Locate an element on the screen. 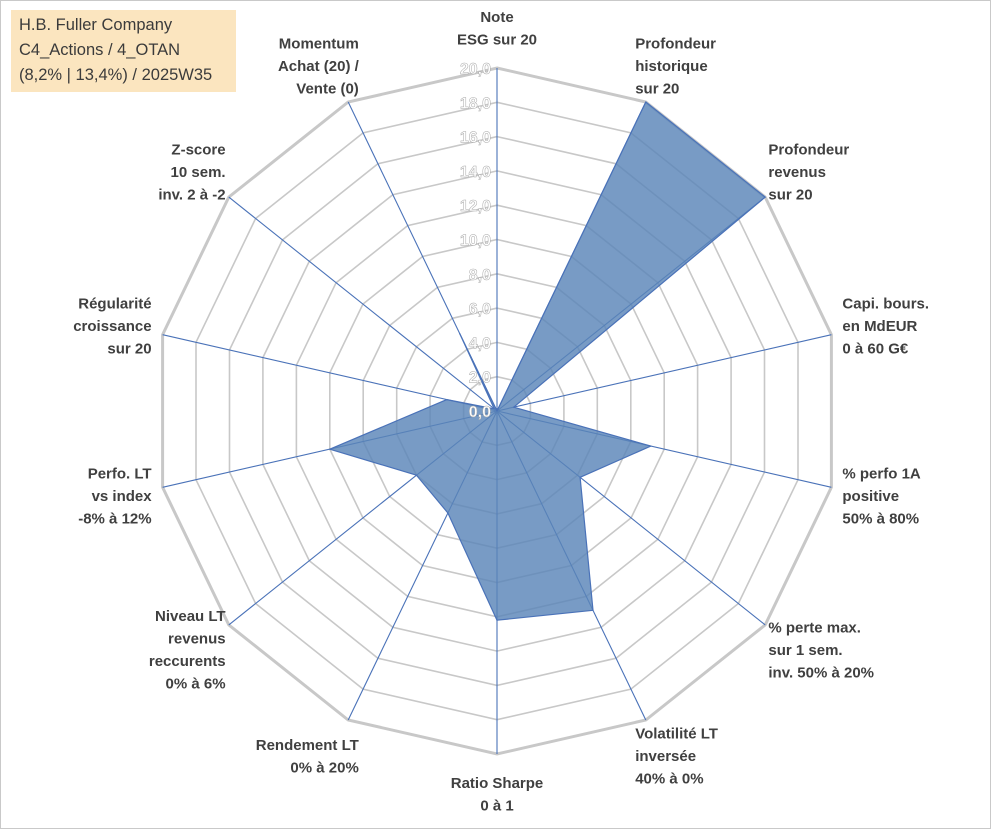  tick-label: 6,0 is located at coordinates (480, 309).